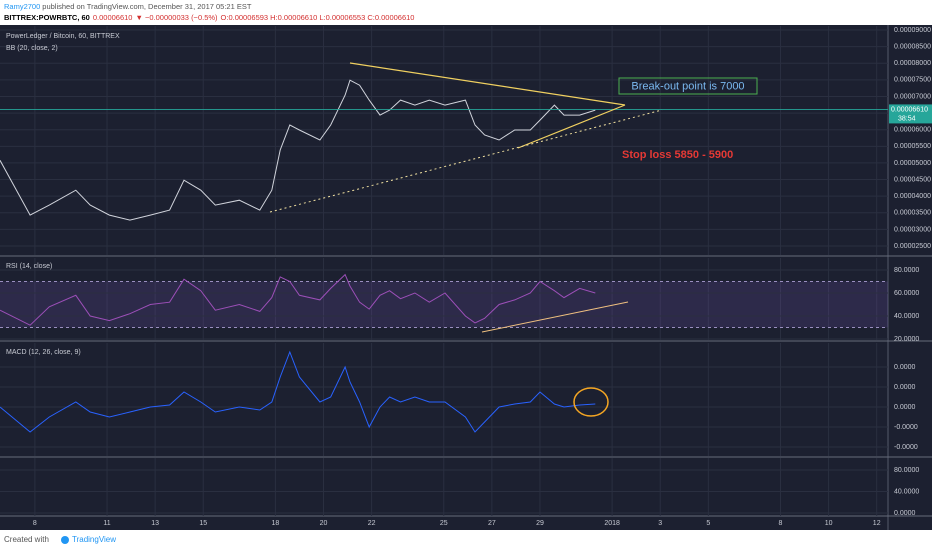 This screenshot has height=550, width=932. What do you see at coordinates (176, 17) in the screenshot?
I see `change: ▼ −0.00000033 (−0.5%)` at bounding box center [176, 17].